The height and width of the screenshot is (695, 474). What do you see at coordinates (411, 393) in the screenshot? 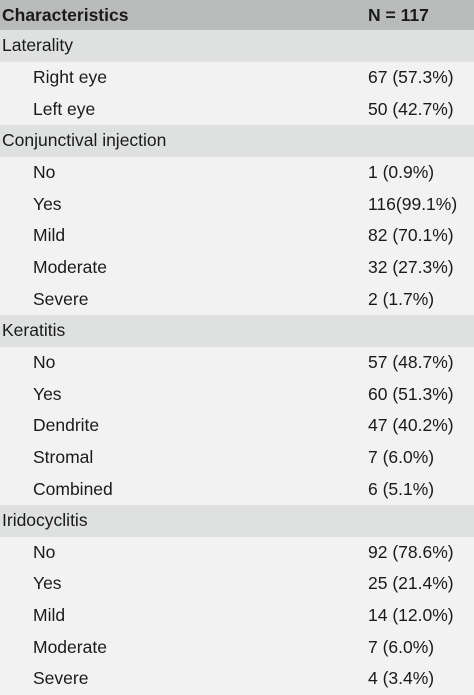
I see `item-value: 60 (51.3%)` at bounding box center [411, 393].